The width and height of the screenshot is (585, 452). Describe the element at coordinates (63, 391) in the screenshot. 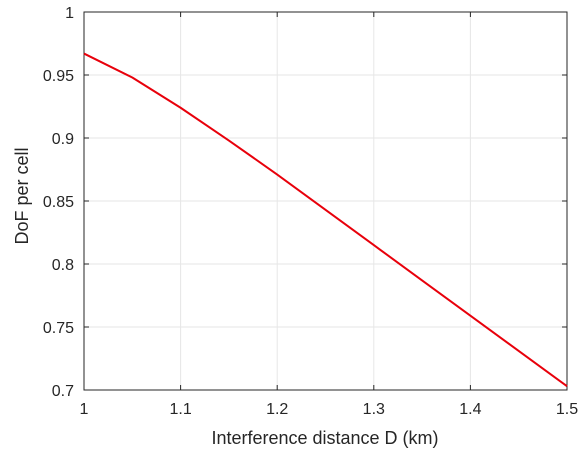

I see `y-tick-label: 0.7` at that location.